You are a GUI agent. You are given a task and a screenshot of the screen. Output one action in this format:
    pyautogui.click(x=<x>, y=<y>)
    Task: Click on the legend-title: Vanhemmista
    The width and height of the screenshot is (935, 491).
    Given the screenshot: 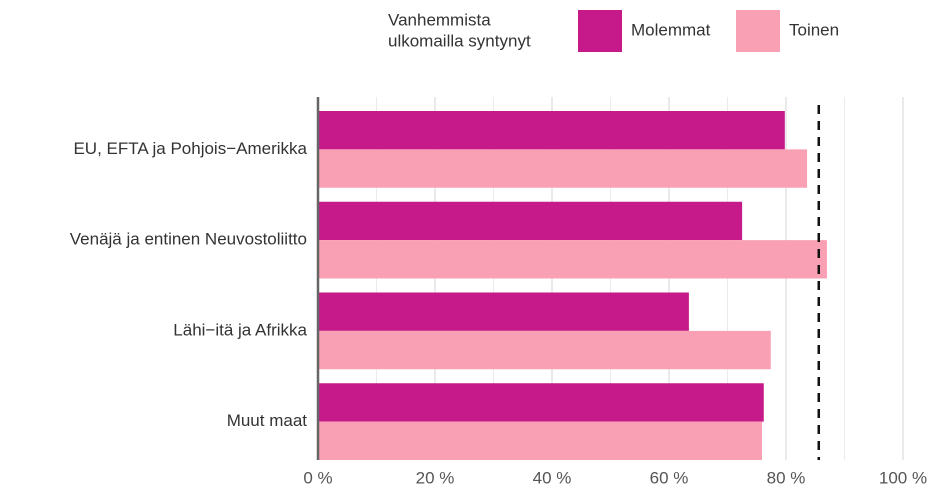 What is the action you would take?
    pyautogui.click(x=439, y=19)
    